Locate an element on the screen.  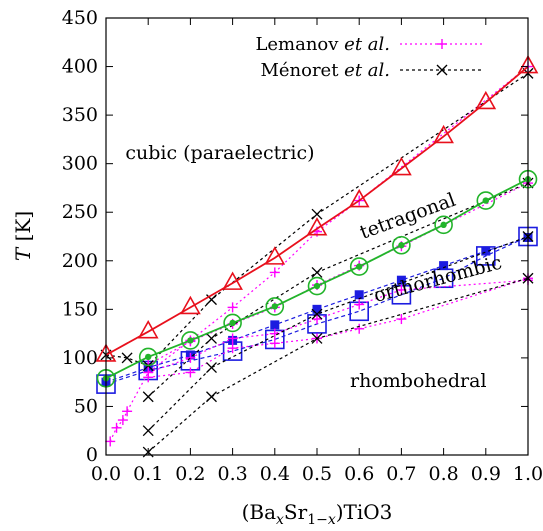
x-tick-label: 0.0 is located at coordinates (106, 474).